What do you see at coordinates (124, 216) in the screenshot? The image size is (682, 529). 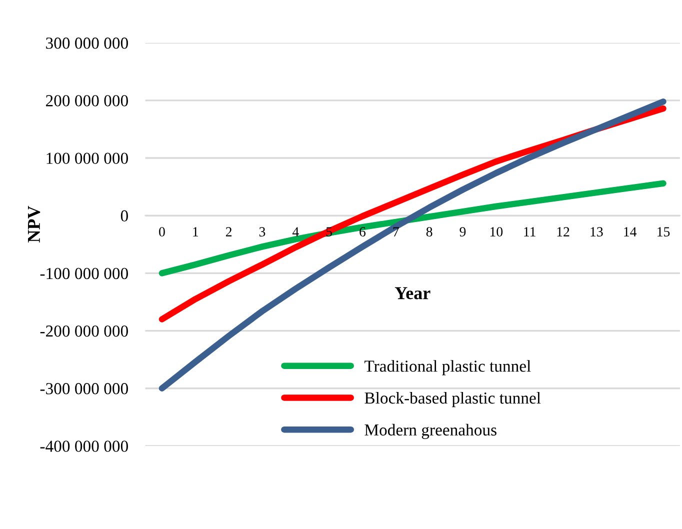 I see `y-tick-label: 0` at bounding box center [124, 216].